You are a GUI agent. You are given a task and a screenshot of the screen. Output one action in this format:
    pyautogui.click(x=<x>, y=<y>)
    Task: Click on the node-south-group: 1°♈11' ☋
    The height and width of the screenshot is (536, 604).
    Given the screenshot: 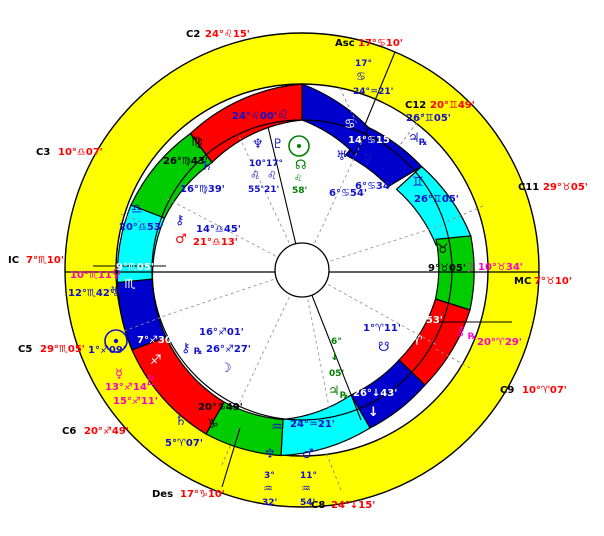 What is the action you would take?
    pyautogui.click(x=382, y=339)
    